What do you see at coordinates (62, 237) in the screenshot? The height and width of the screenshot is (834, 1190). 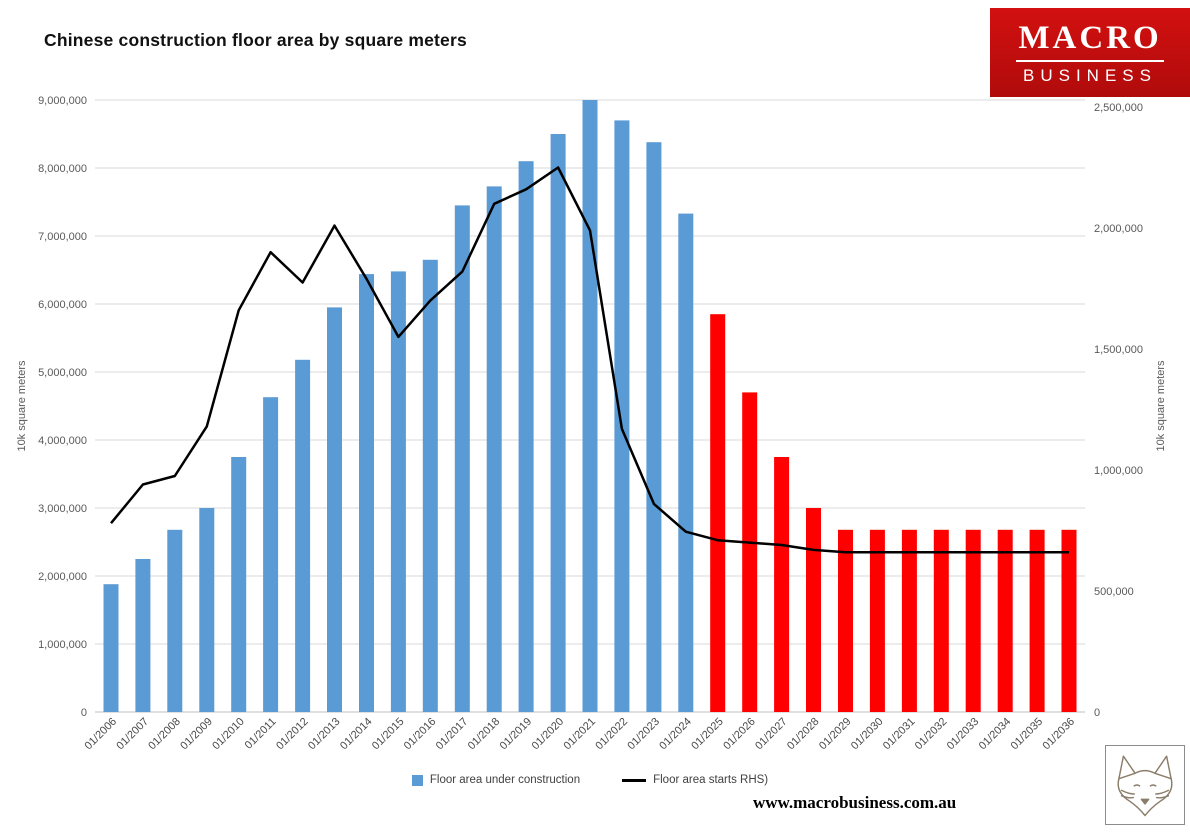 I see `left-axis-tick: 7,000,000` at bounding box center [62, 237].